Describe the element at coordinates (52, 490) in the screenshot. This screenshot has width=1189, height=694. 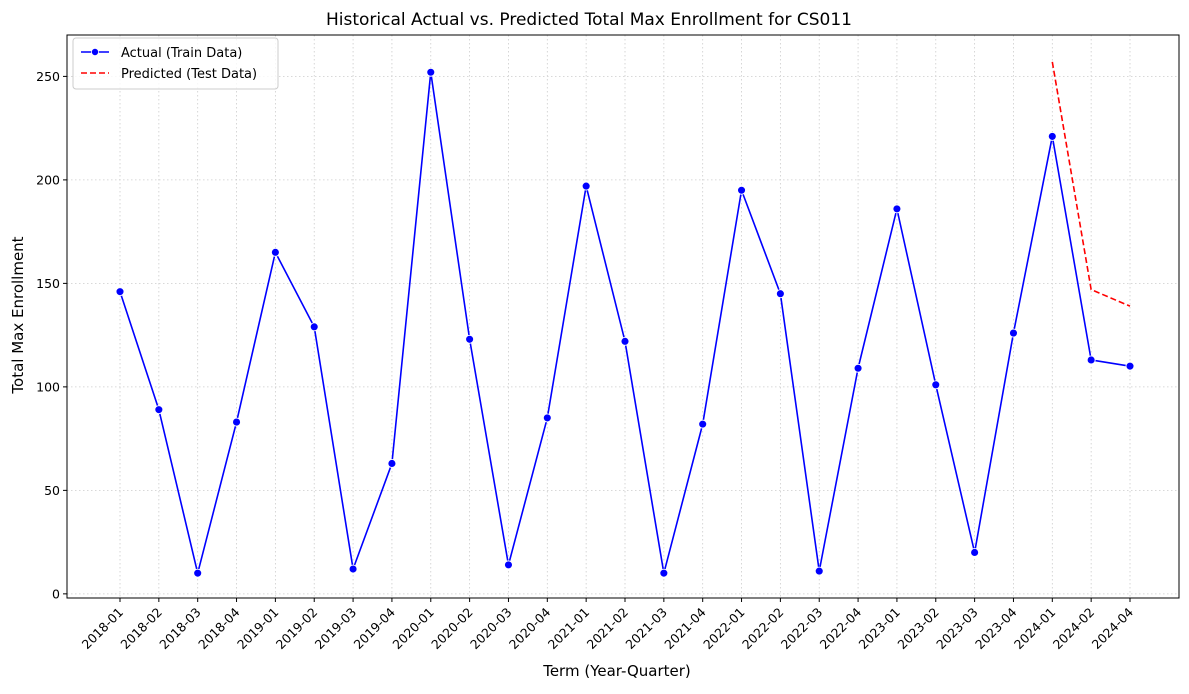
I see `y-tick-label: 50` at that location.